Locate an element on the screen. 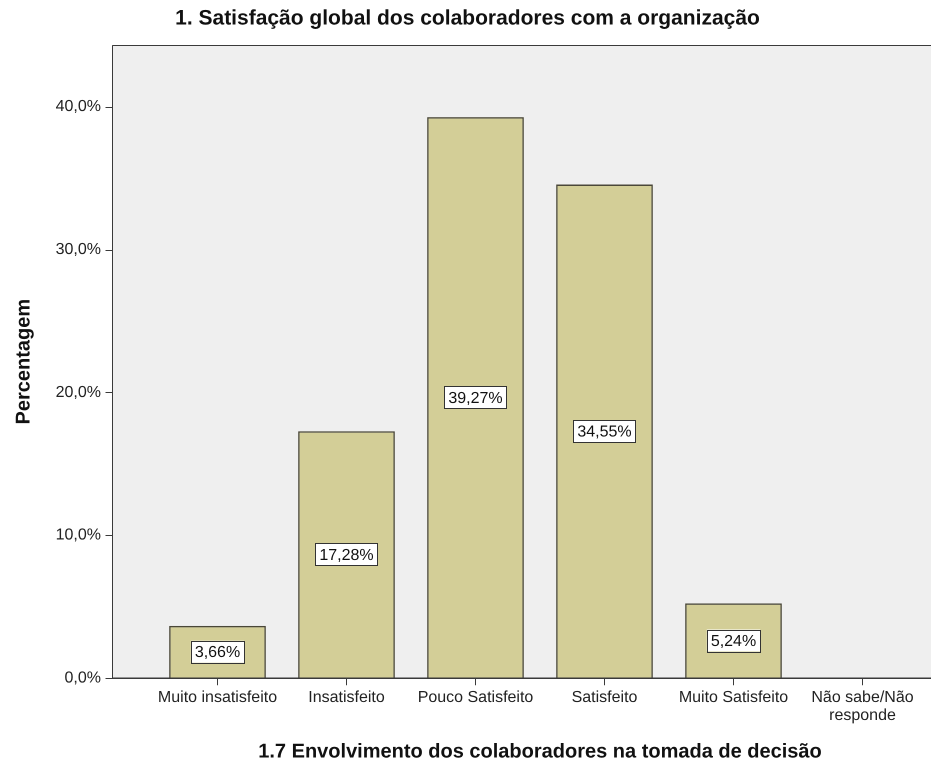 This screenshot has width=931, height=765. y-tick-label: 10,0% is located at coordinates (78, 535).